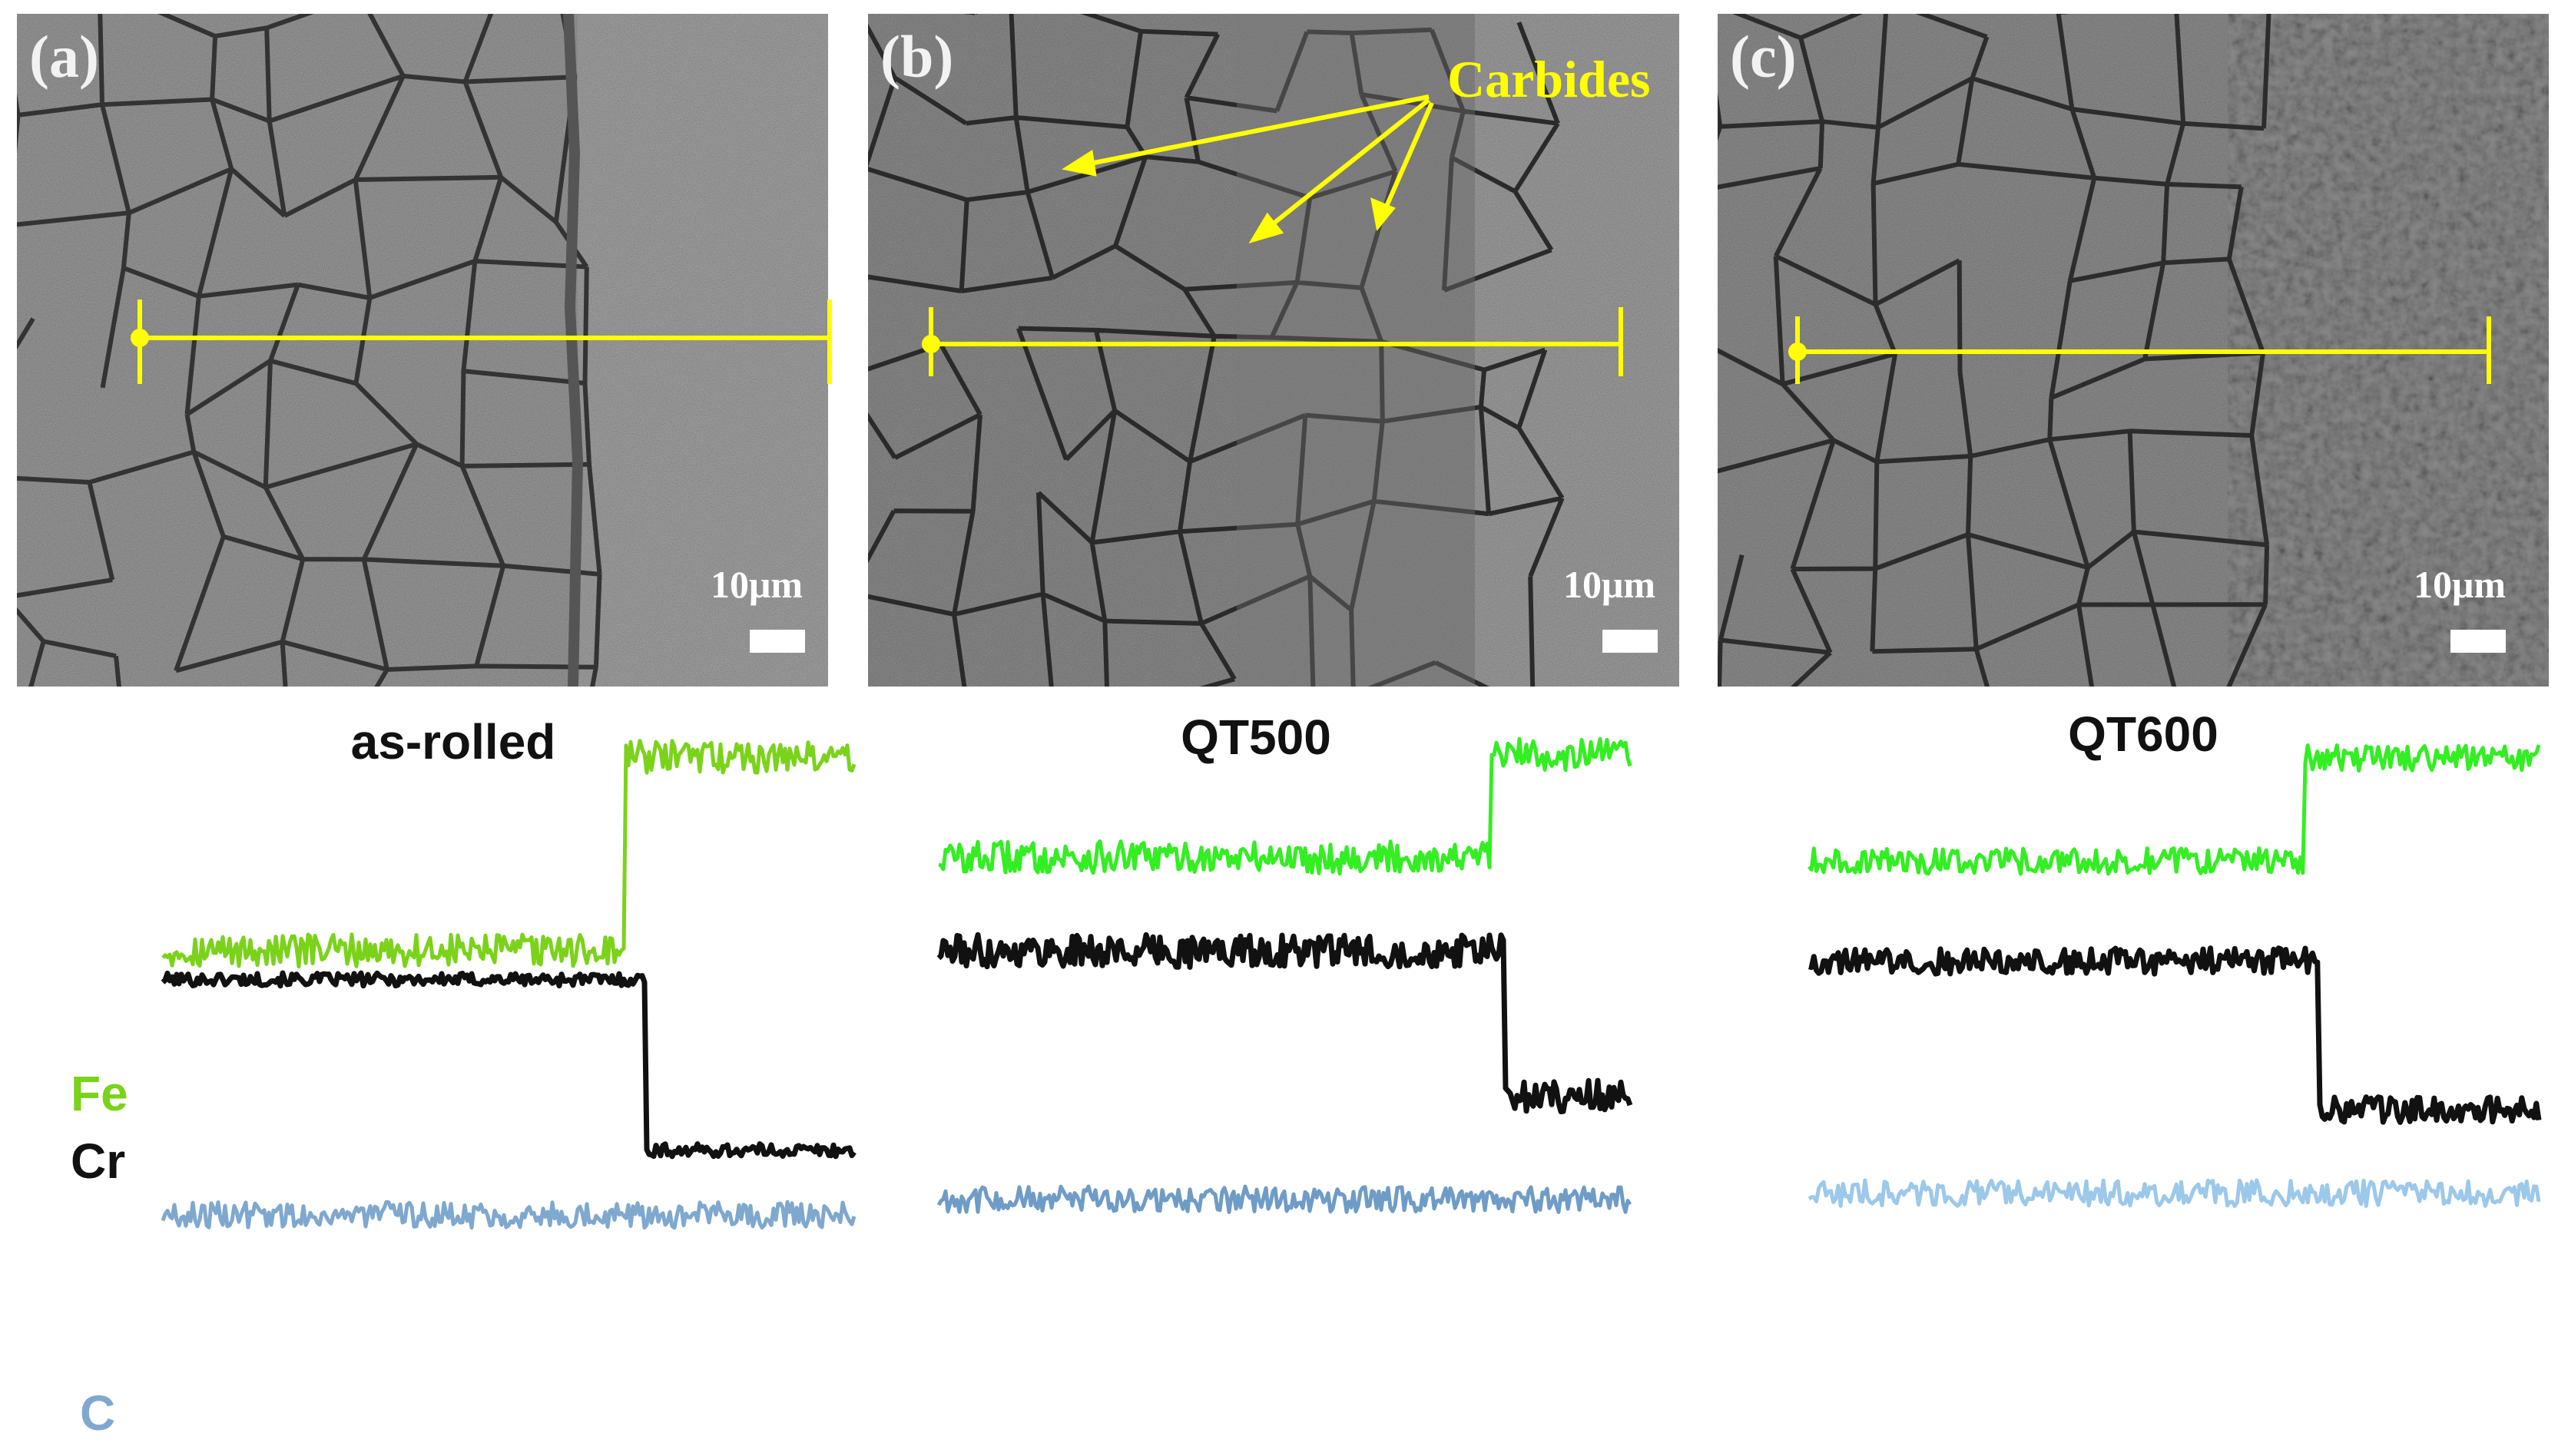 The image size is (2558, 1456). What do you see at coordinates (2143, 734) in the screenshot?
I see `condition-label-qt600: QT600` at bounding box center [2143, 734].